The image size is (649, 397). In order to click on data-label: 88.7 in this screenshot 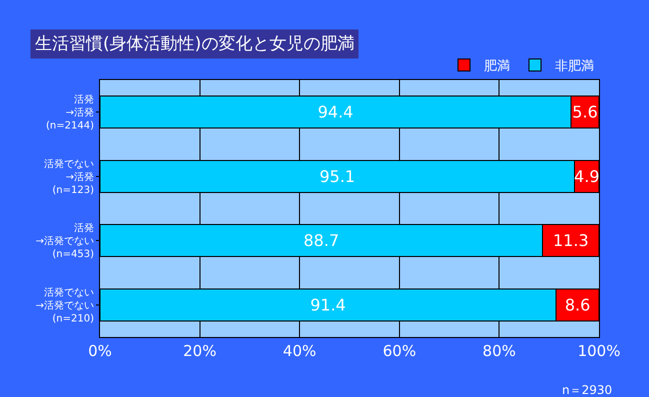, I will do `click(321, 240)`.